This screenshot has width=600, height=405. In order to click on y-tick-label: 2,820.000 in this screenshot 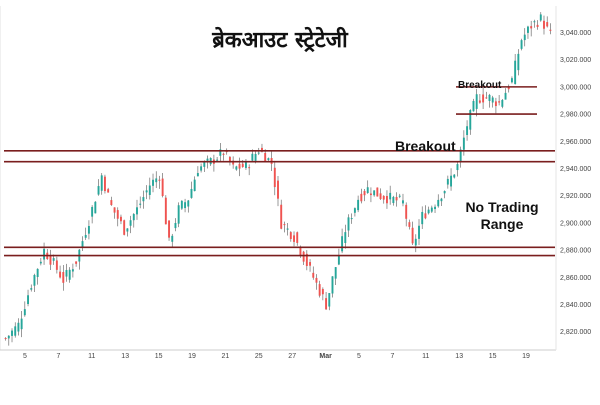, I will do `click(575, 332)`.